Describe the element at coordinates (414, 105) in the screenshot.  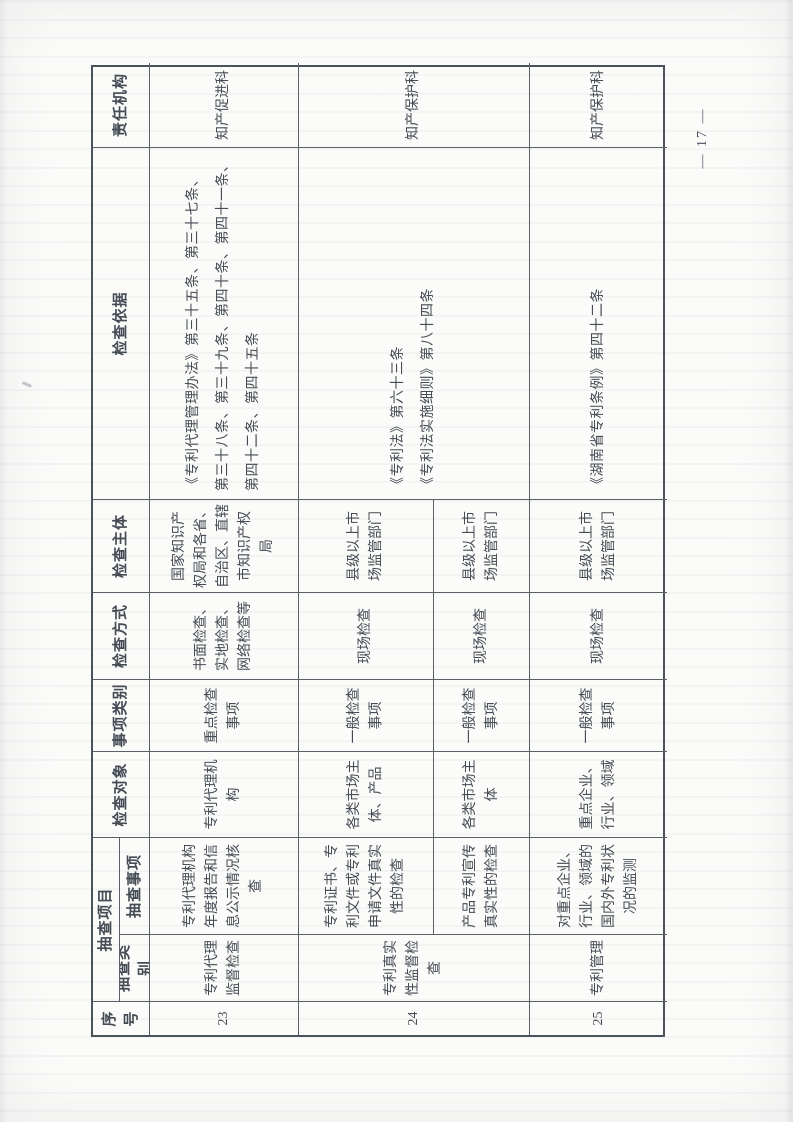
I see `row24-responsible: 知产保护科` at that location.